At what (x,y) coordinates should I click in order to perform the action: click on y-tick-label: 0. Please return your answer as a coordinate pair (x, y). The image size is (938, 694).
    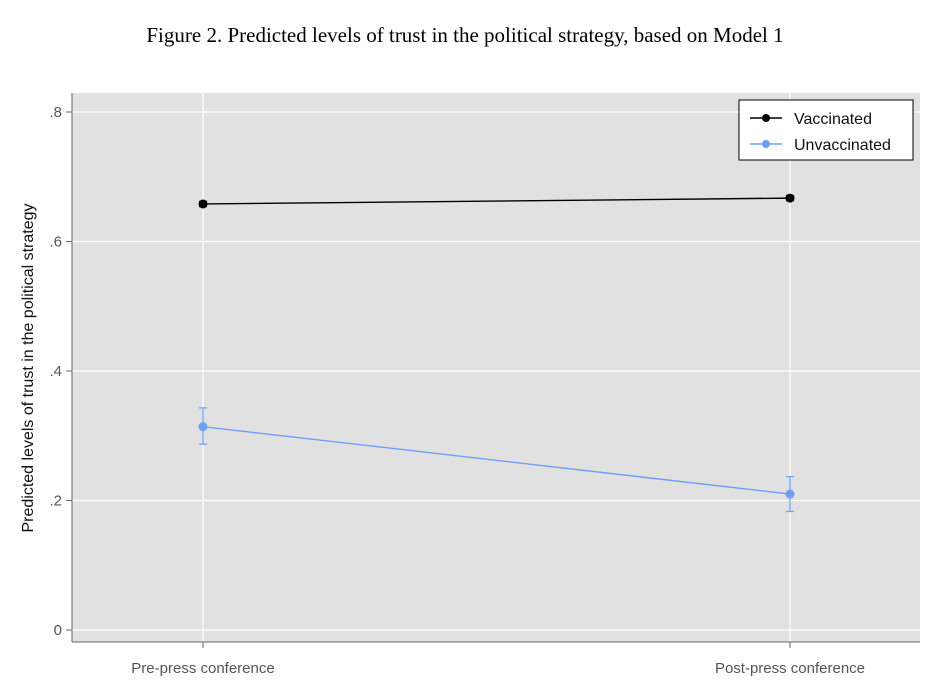
    Looking at the image, I should click on (58, 630).